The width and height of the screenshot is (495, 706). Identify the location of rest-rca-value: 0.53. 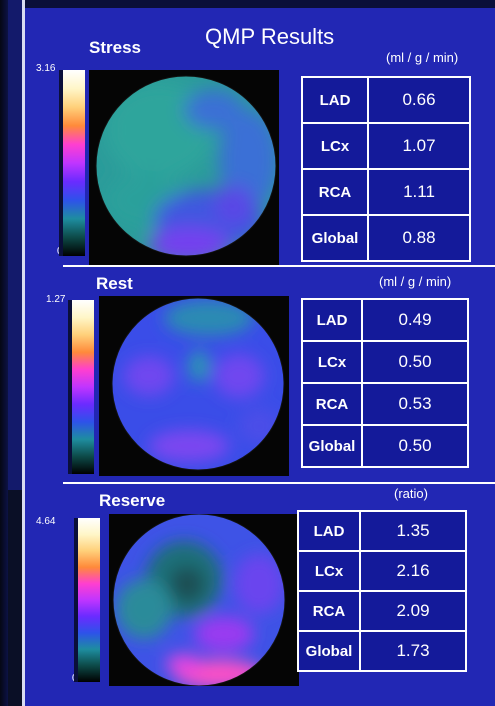
(415, 404).